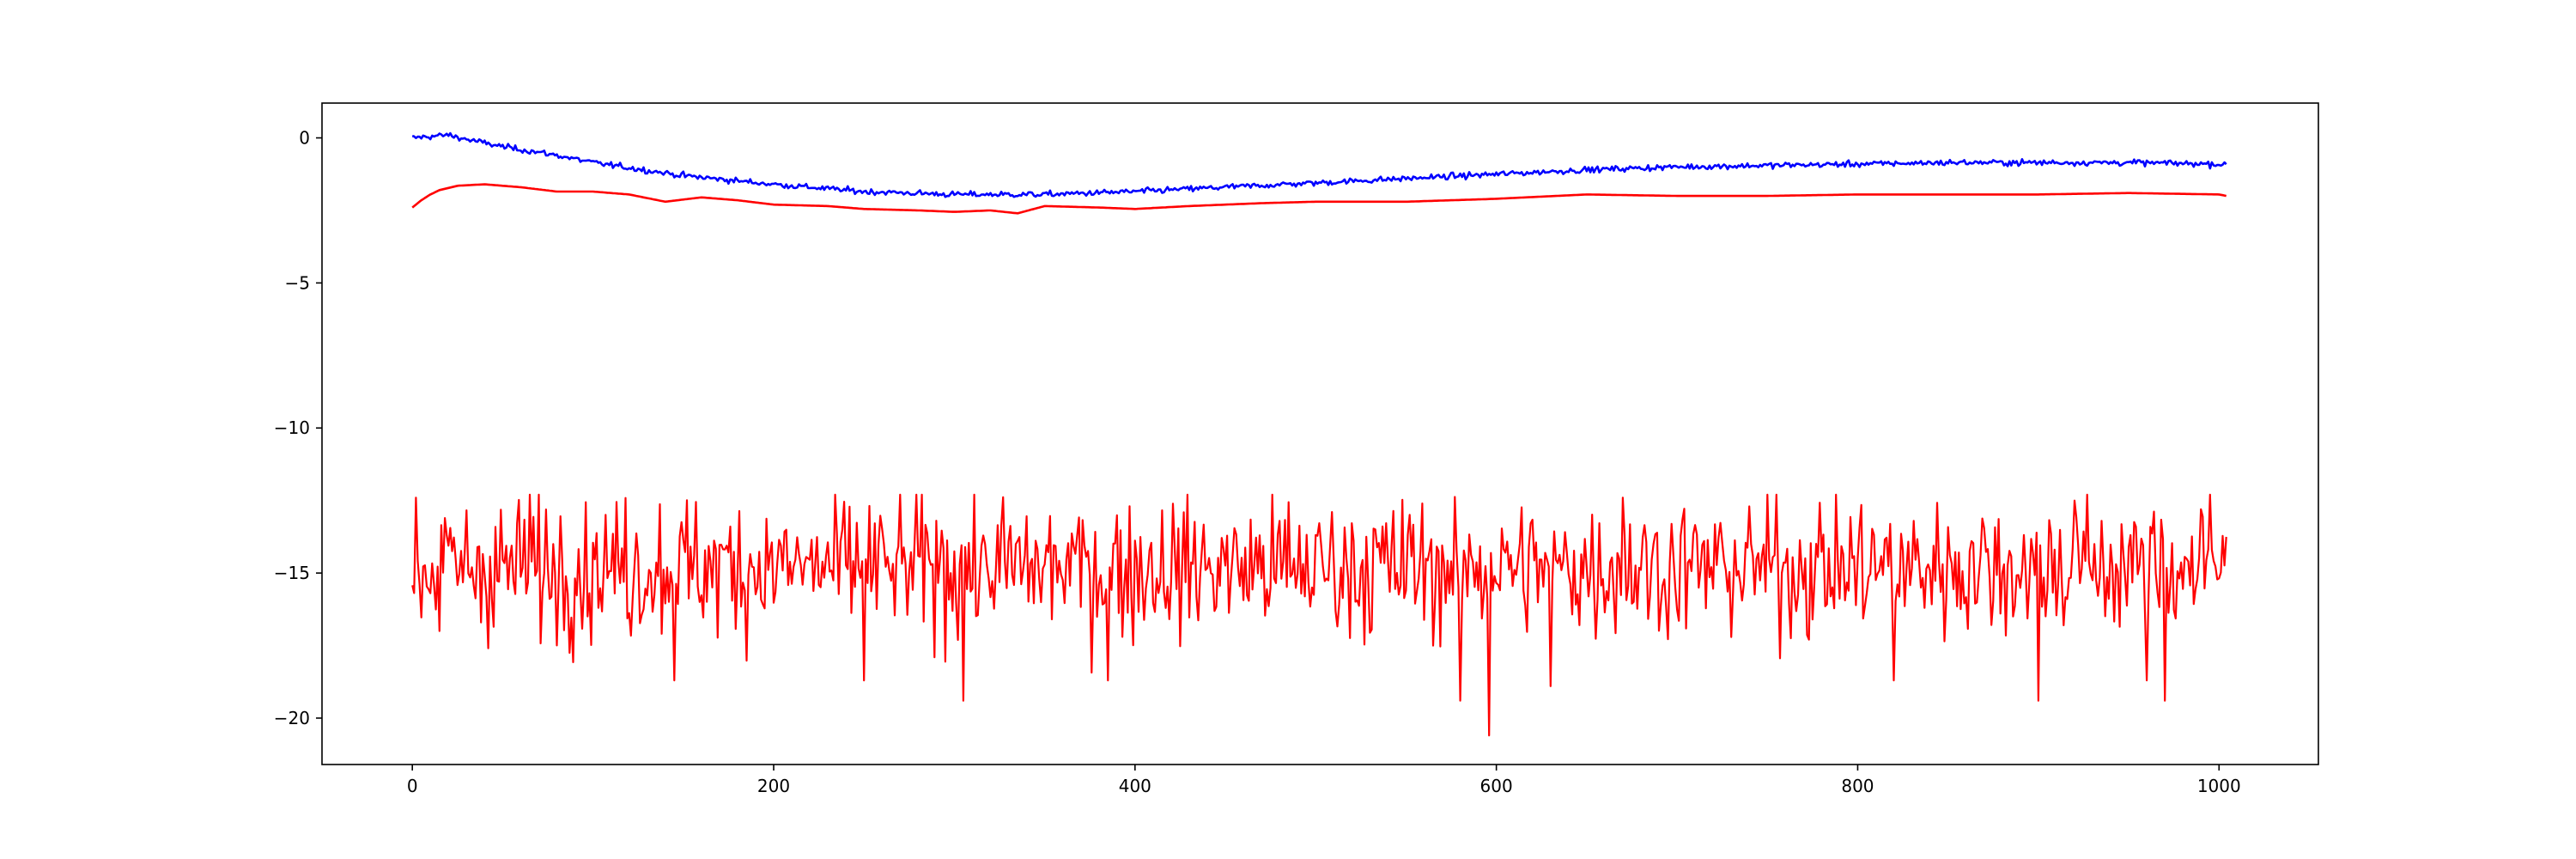  What do you see at coordinates (412, 786) in the screenshot?
I see `x-tick-label: 0` at bounding box center [412, 786].